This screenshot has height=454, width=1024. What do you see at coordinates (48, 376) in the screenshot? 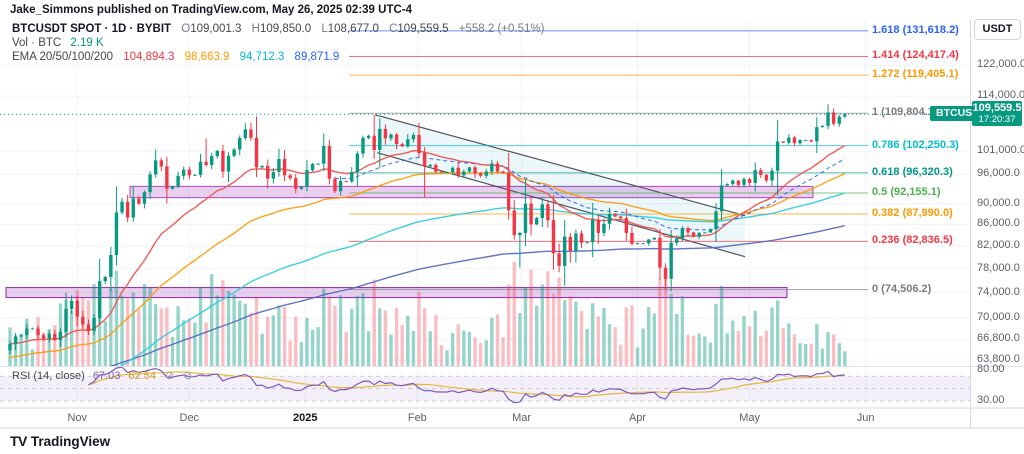
I see `rsi-label: RSI (14, close)` at bounding box center [48, 376].